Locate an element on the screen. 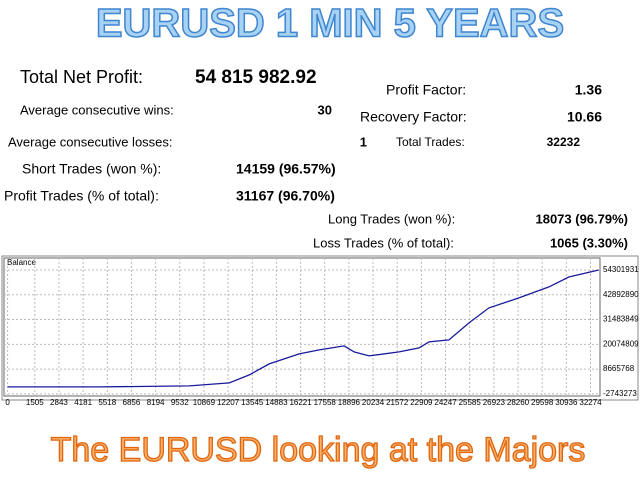 The height and width of the screenshot is (480, 640). x-tick-label: 14883 is located at coordinates (276, 402).